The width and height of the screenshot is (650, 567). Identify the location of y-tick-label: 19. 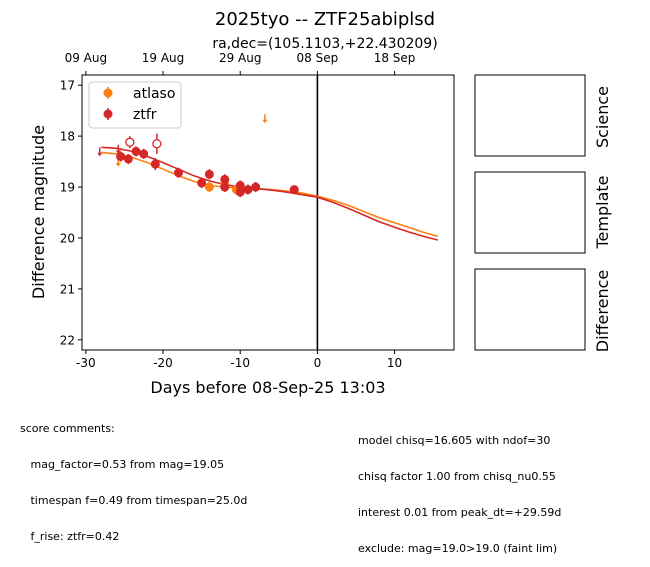
(67, 188).